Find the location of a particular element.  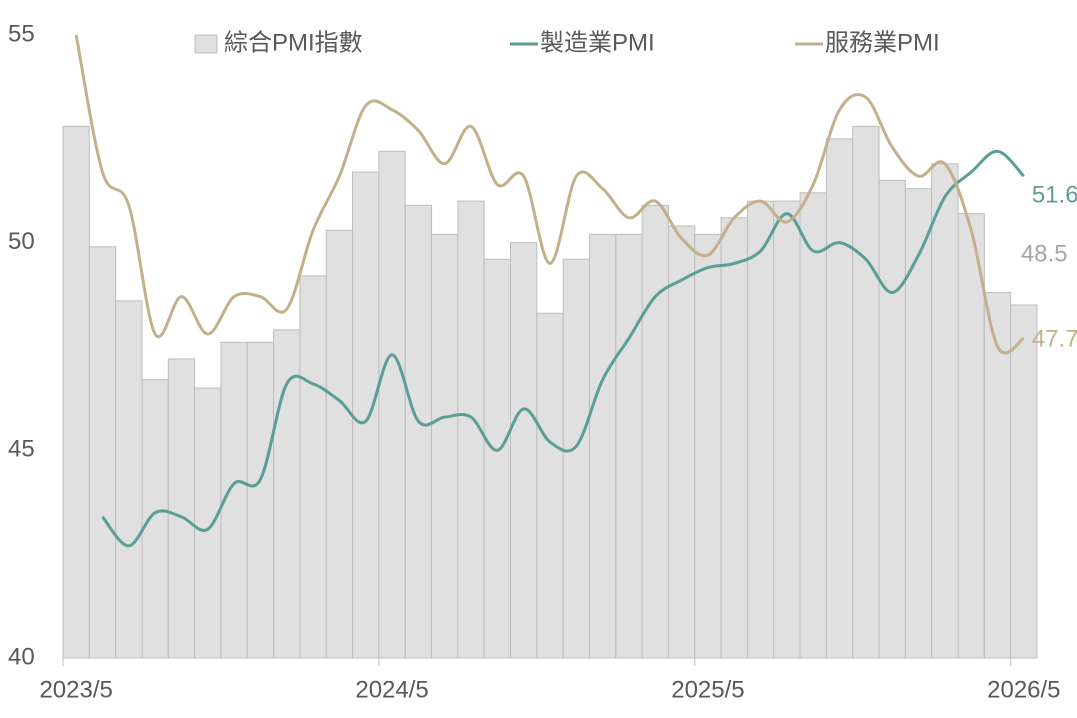

x-tick-label: 2025/5 is located at coordinates (707, 689).